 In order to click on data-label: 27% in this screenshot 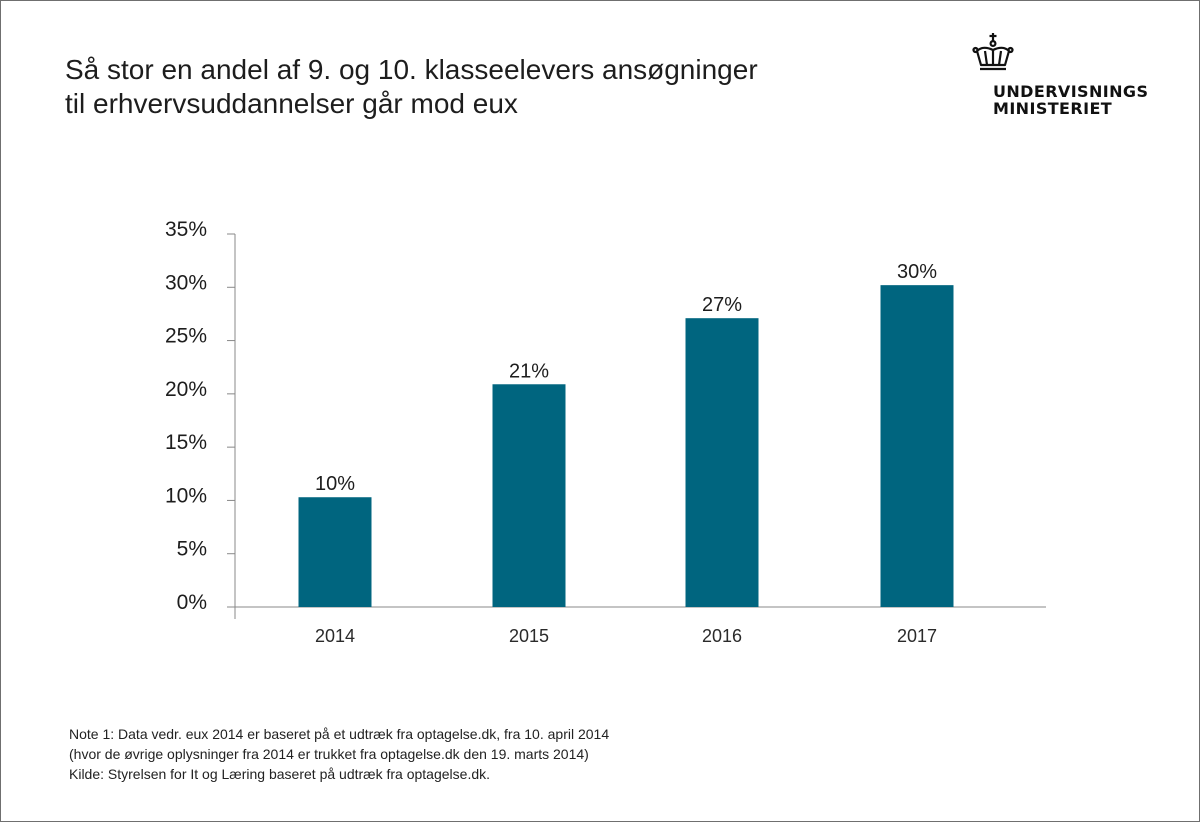, I will do `click(722, 305)`.